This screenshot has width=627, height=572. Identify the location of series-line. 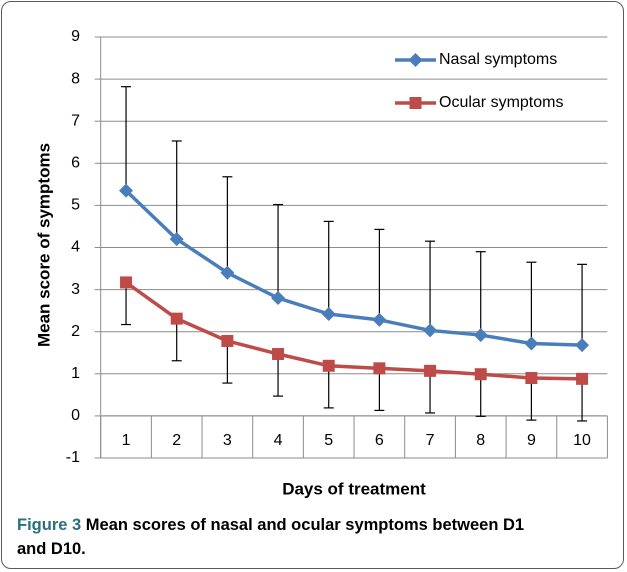
(354, 331).